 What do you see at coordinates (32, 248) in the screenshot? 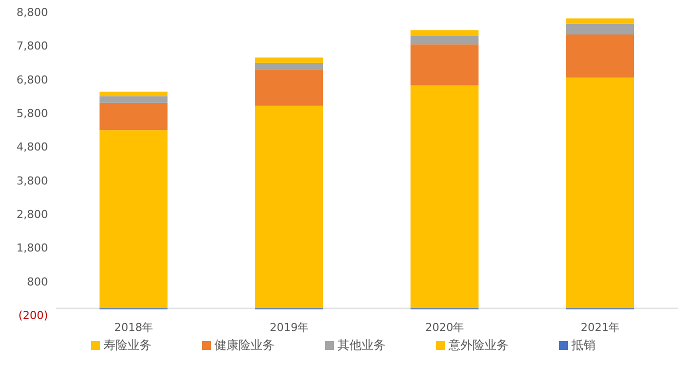
I see `y-tick-label: 1,800` at bounding box center [32, 248].